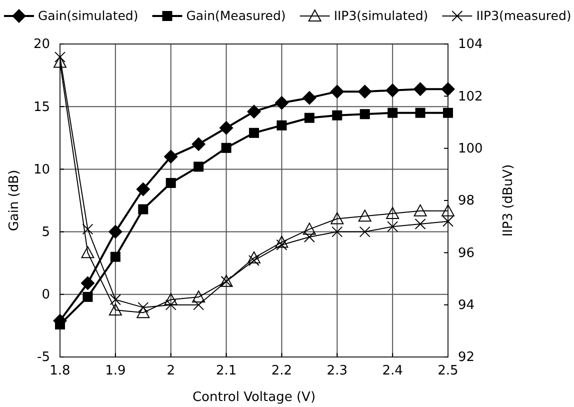  What do you see at coordinates (381, 15) in the screenshot?
I see `legend-label: IIP3(simulated)` at bounding box center [381, 15].